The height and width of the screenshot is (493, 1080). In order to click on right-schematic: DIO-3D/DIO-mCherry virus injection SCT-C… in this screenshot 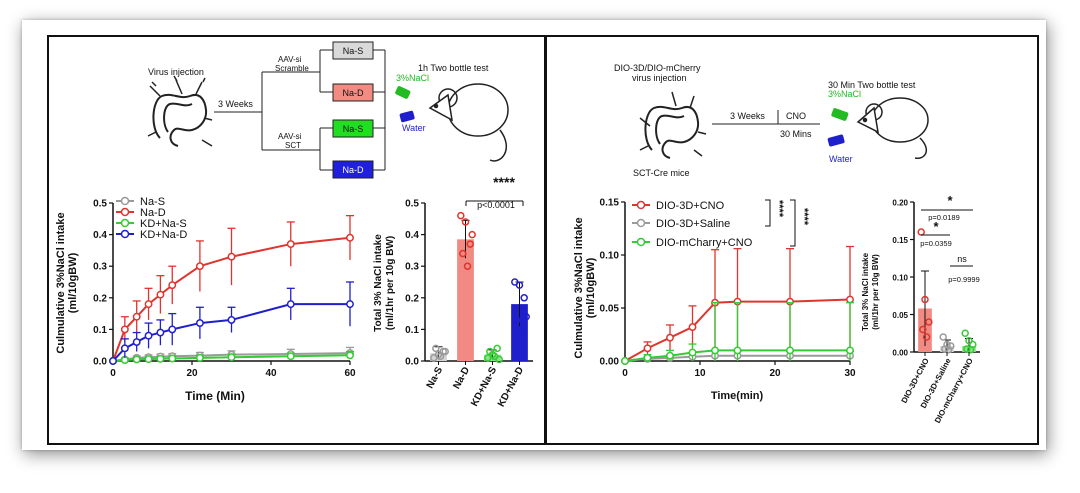, I will do `click(771, 120)`.